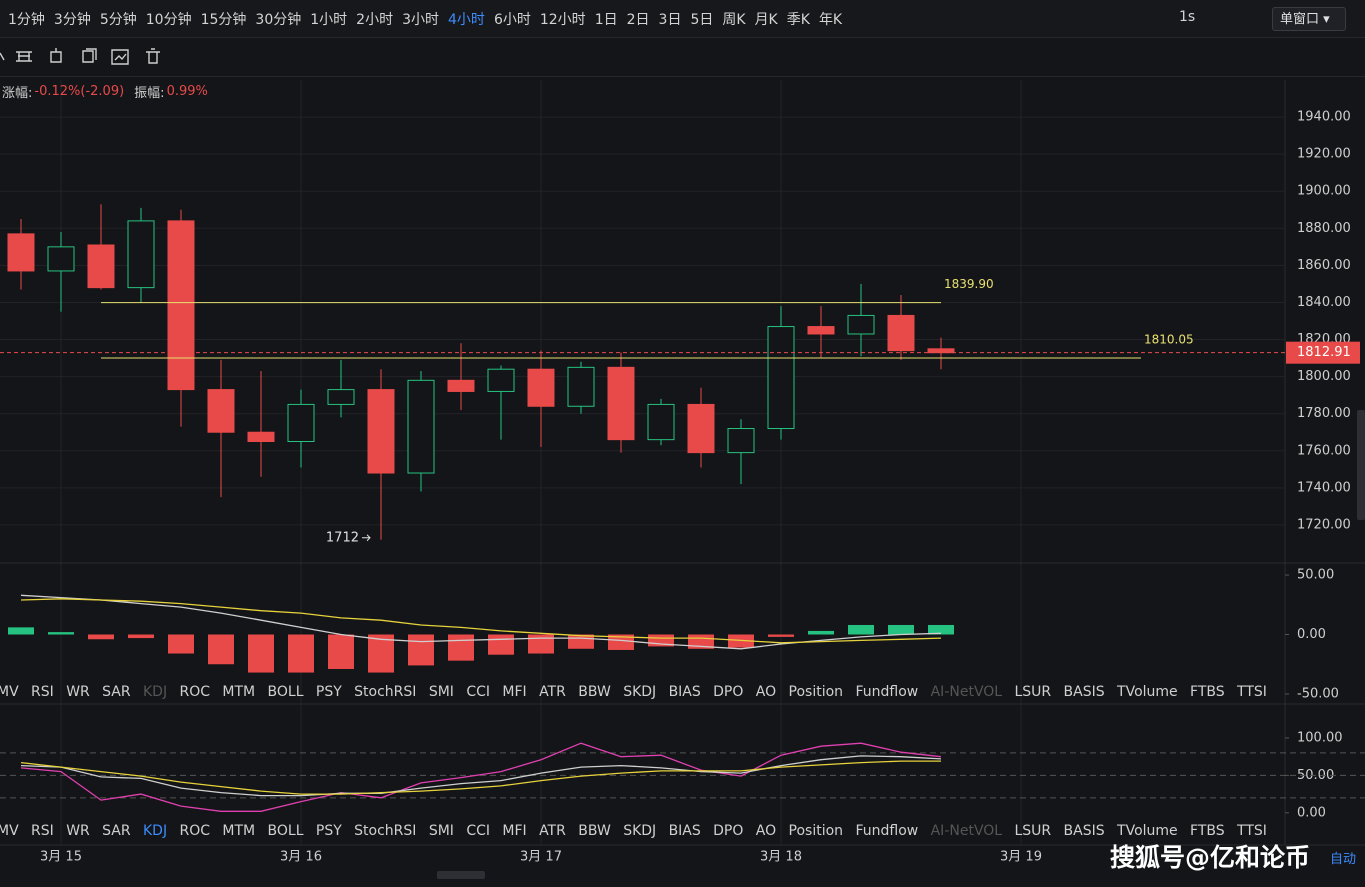 The height and width of the screenshot is (887, 1365). I want to click on refresh-rate: 1s, so click(1187, 17).